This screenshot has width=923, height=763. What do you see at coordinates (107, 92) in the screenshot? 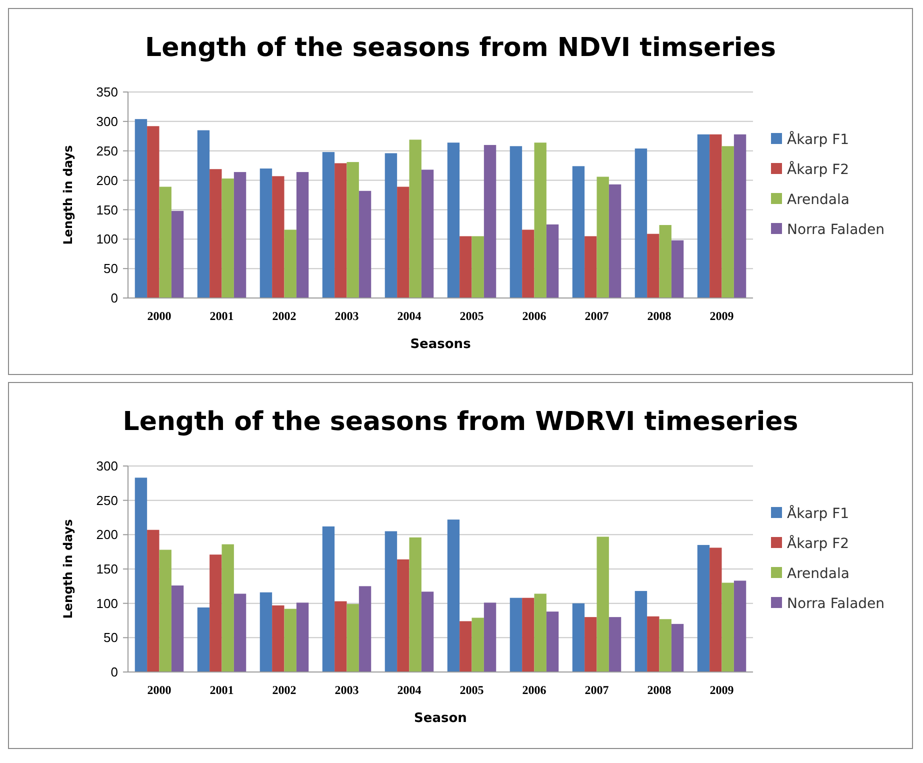
I see `y-tick-label: 350` at bounding box center [107, 92].